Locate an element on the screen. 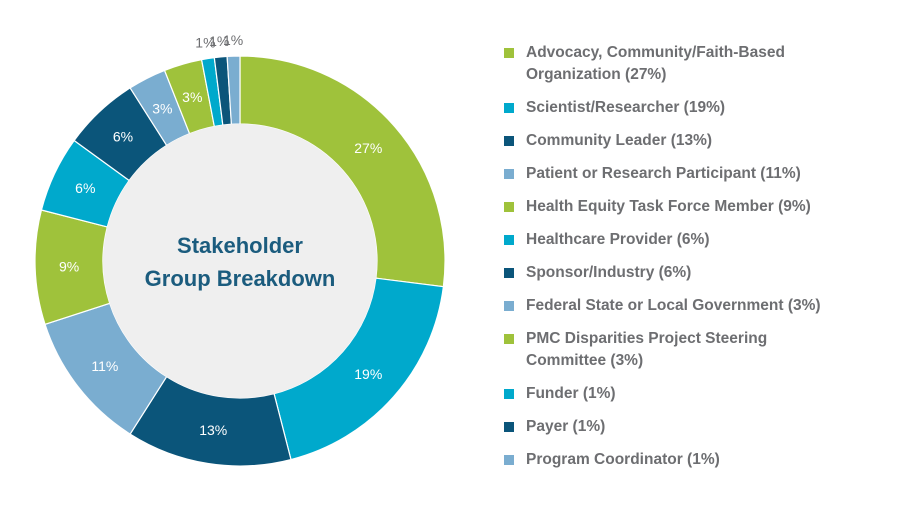  legend-item: Healthcare Provider (6%) is located at coordinates (704, 240).